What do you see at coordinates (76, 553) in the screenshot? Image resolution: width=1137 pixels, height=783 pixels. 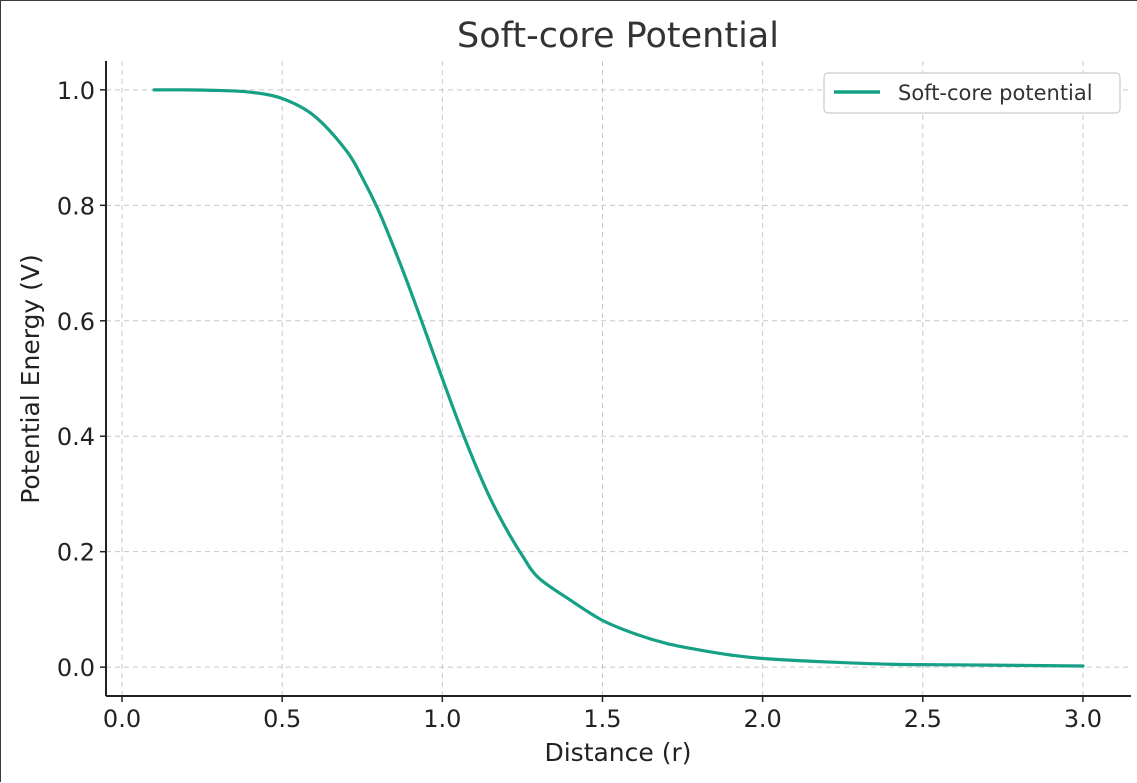 I see `y-tick-label-1: 0.2` at bounding box center [76, 553].